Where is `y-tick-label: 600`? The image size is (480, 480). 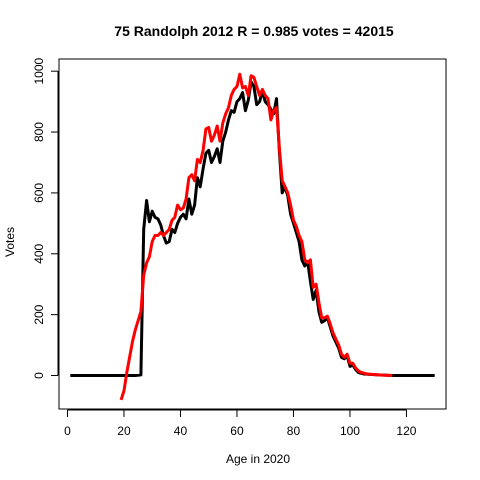
y-tick-label: 600 is located at coordinates (39, 193).